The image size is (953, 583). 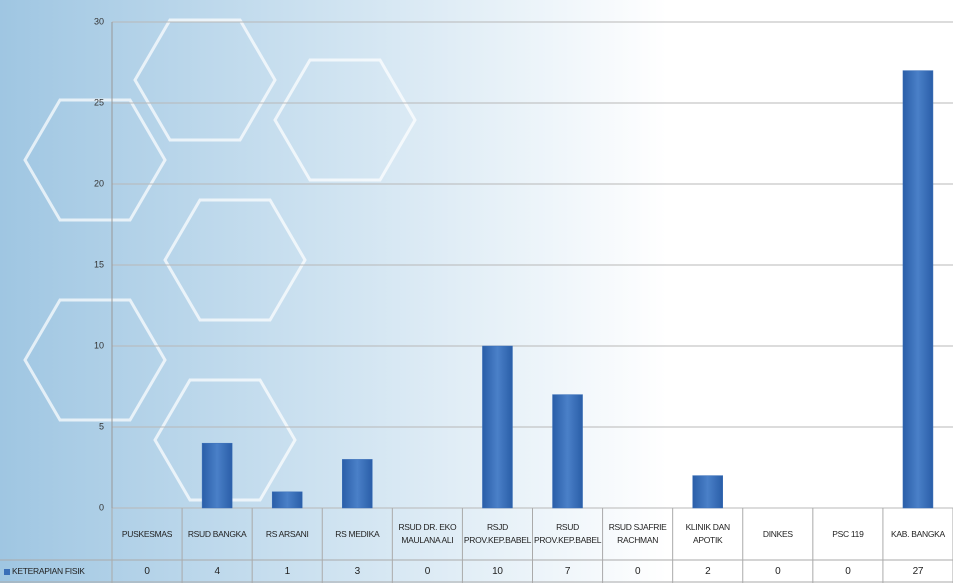 What do you see at coordinates (99, 264) in the screenshot?
I see `y-tick-label: 15` at bounding box center [99, 264].